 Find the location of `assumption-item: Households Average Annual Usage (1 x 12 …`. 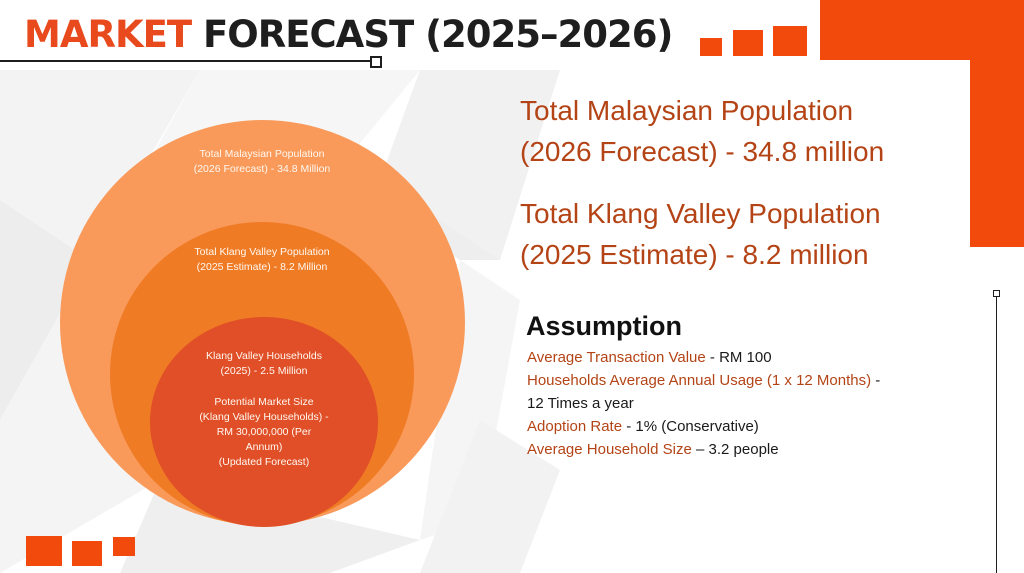

assumption-item: Households Average Annual Usage (1 x 12 … is located at coordinates (703, 380).